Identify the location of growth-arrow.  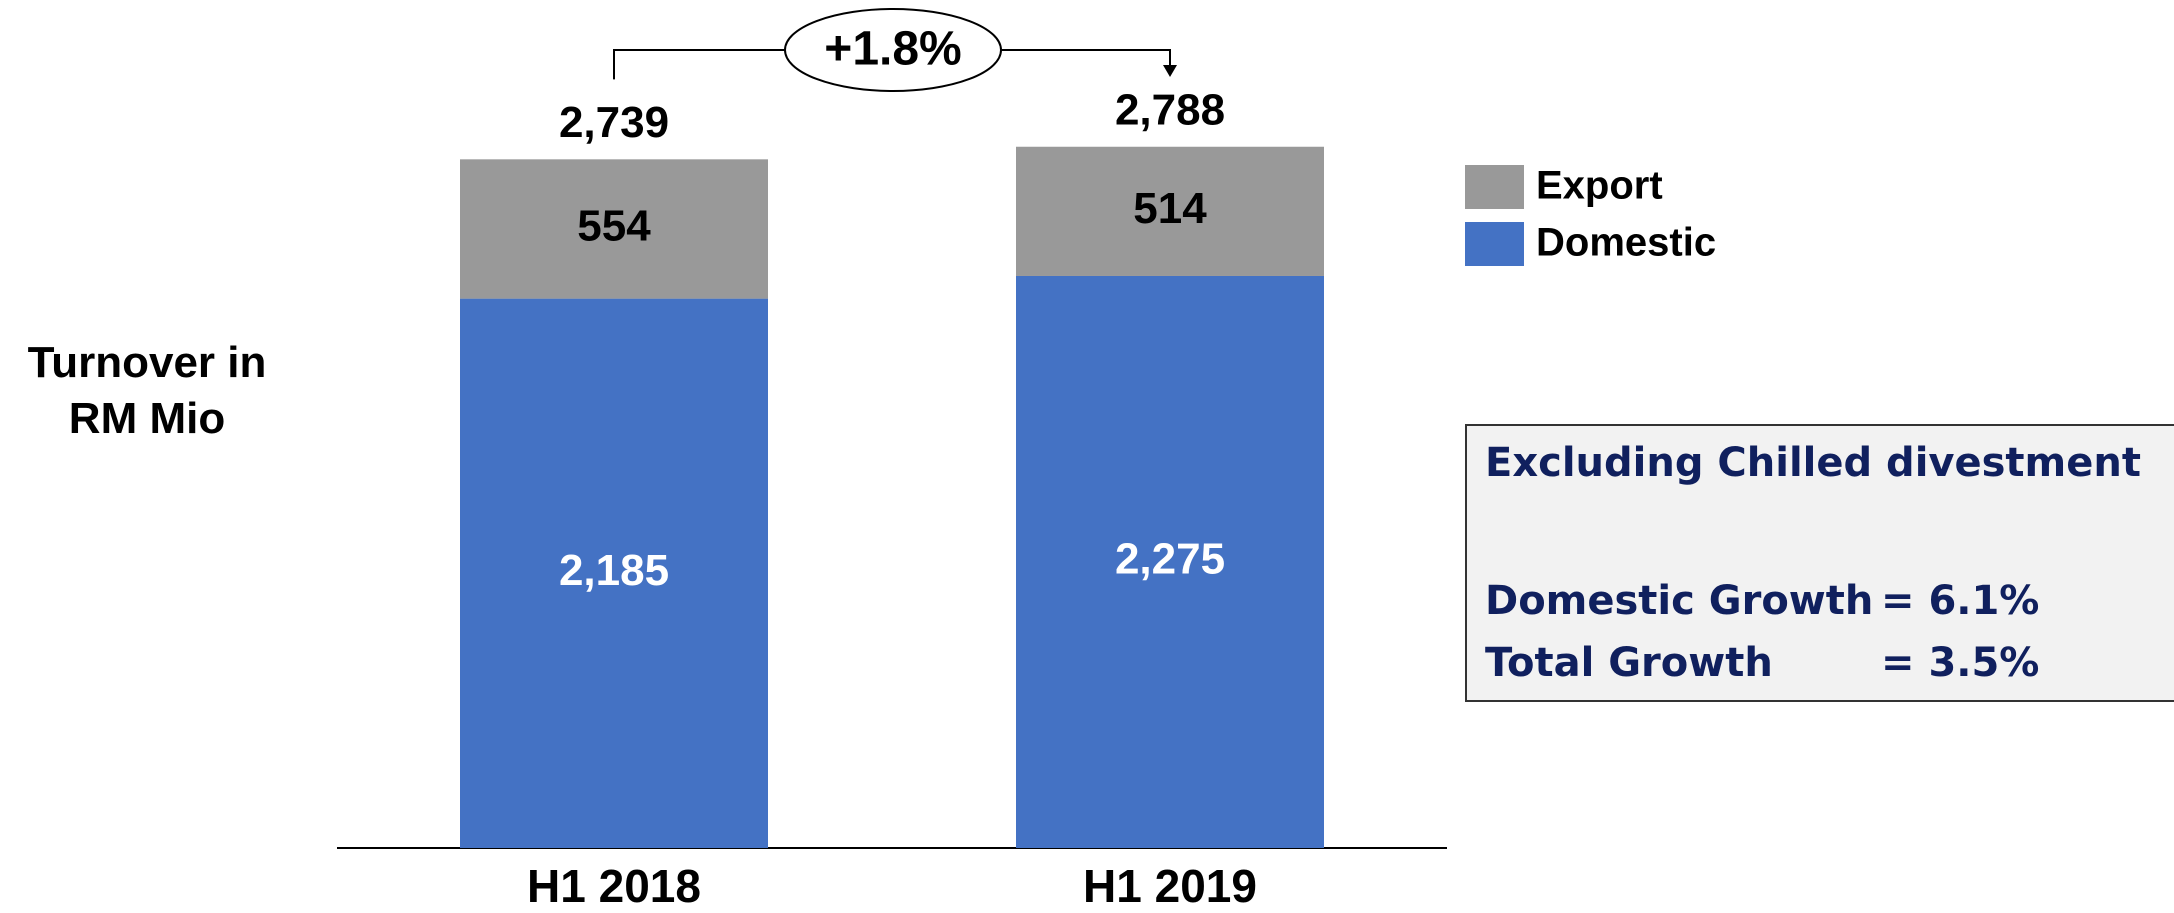
(1170, 71).